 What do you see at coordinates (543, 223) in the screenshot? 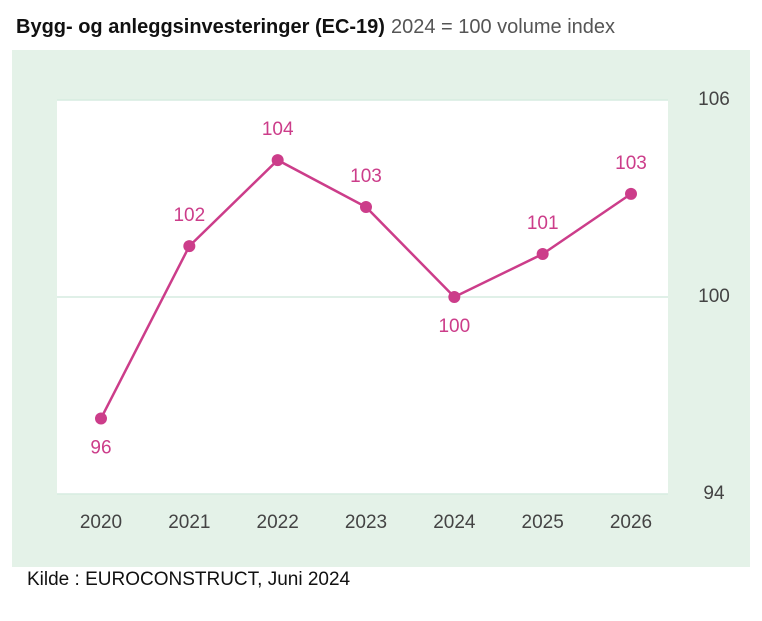
I see `data-label: 101` at bounding box center [543, 223].